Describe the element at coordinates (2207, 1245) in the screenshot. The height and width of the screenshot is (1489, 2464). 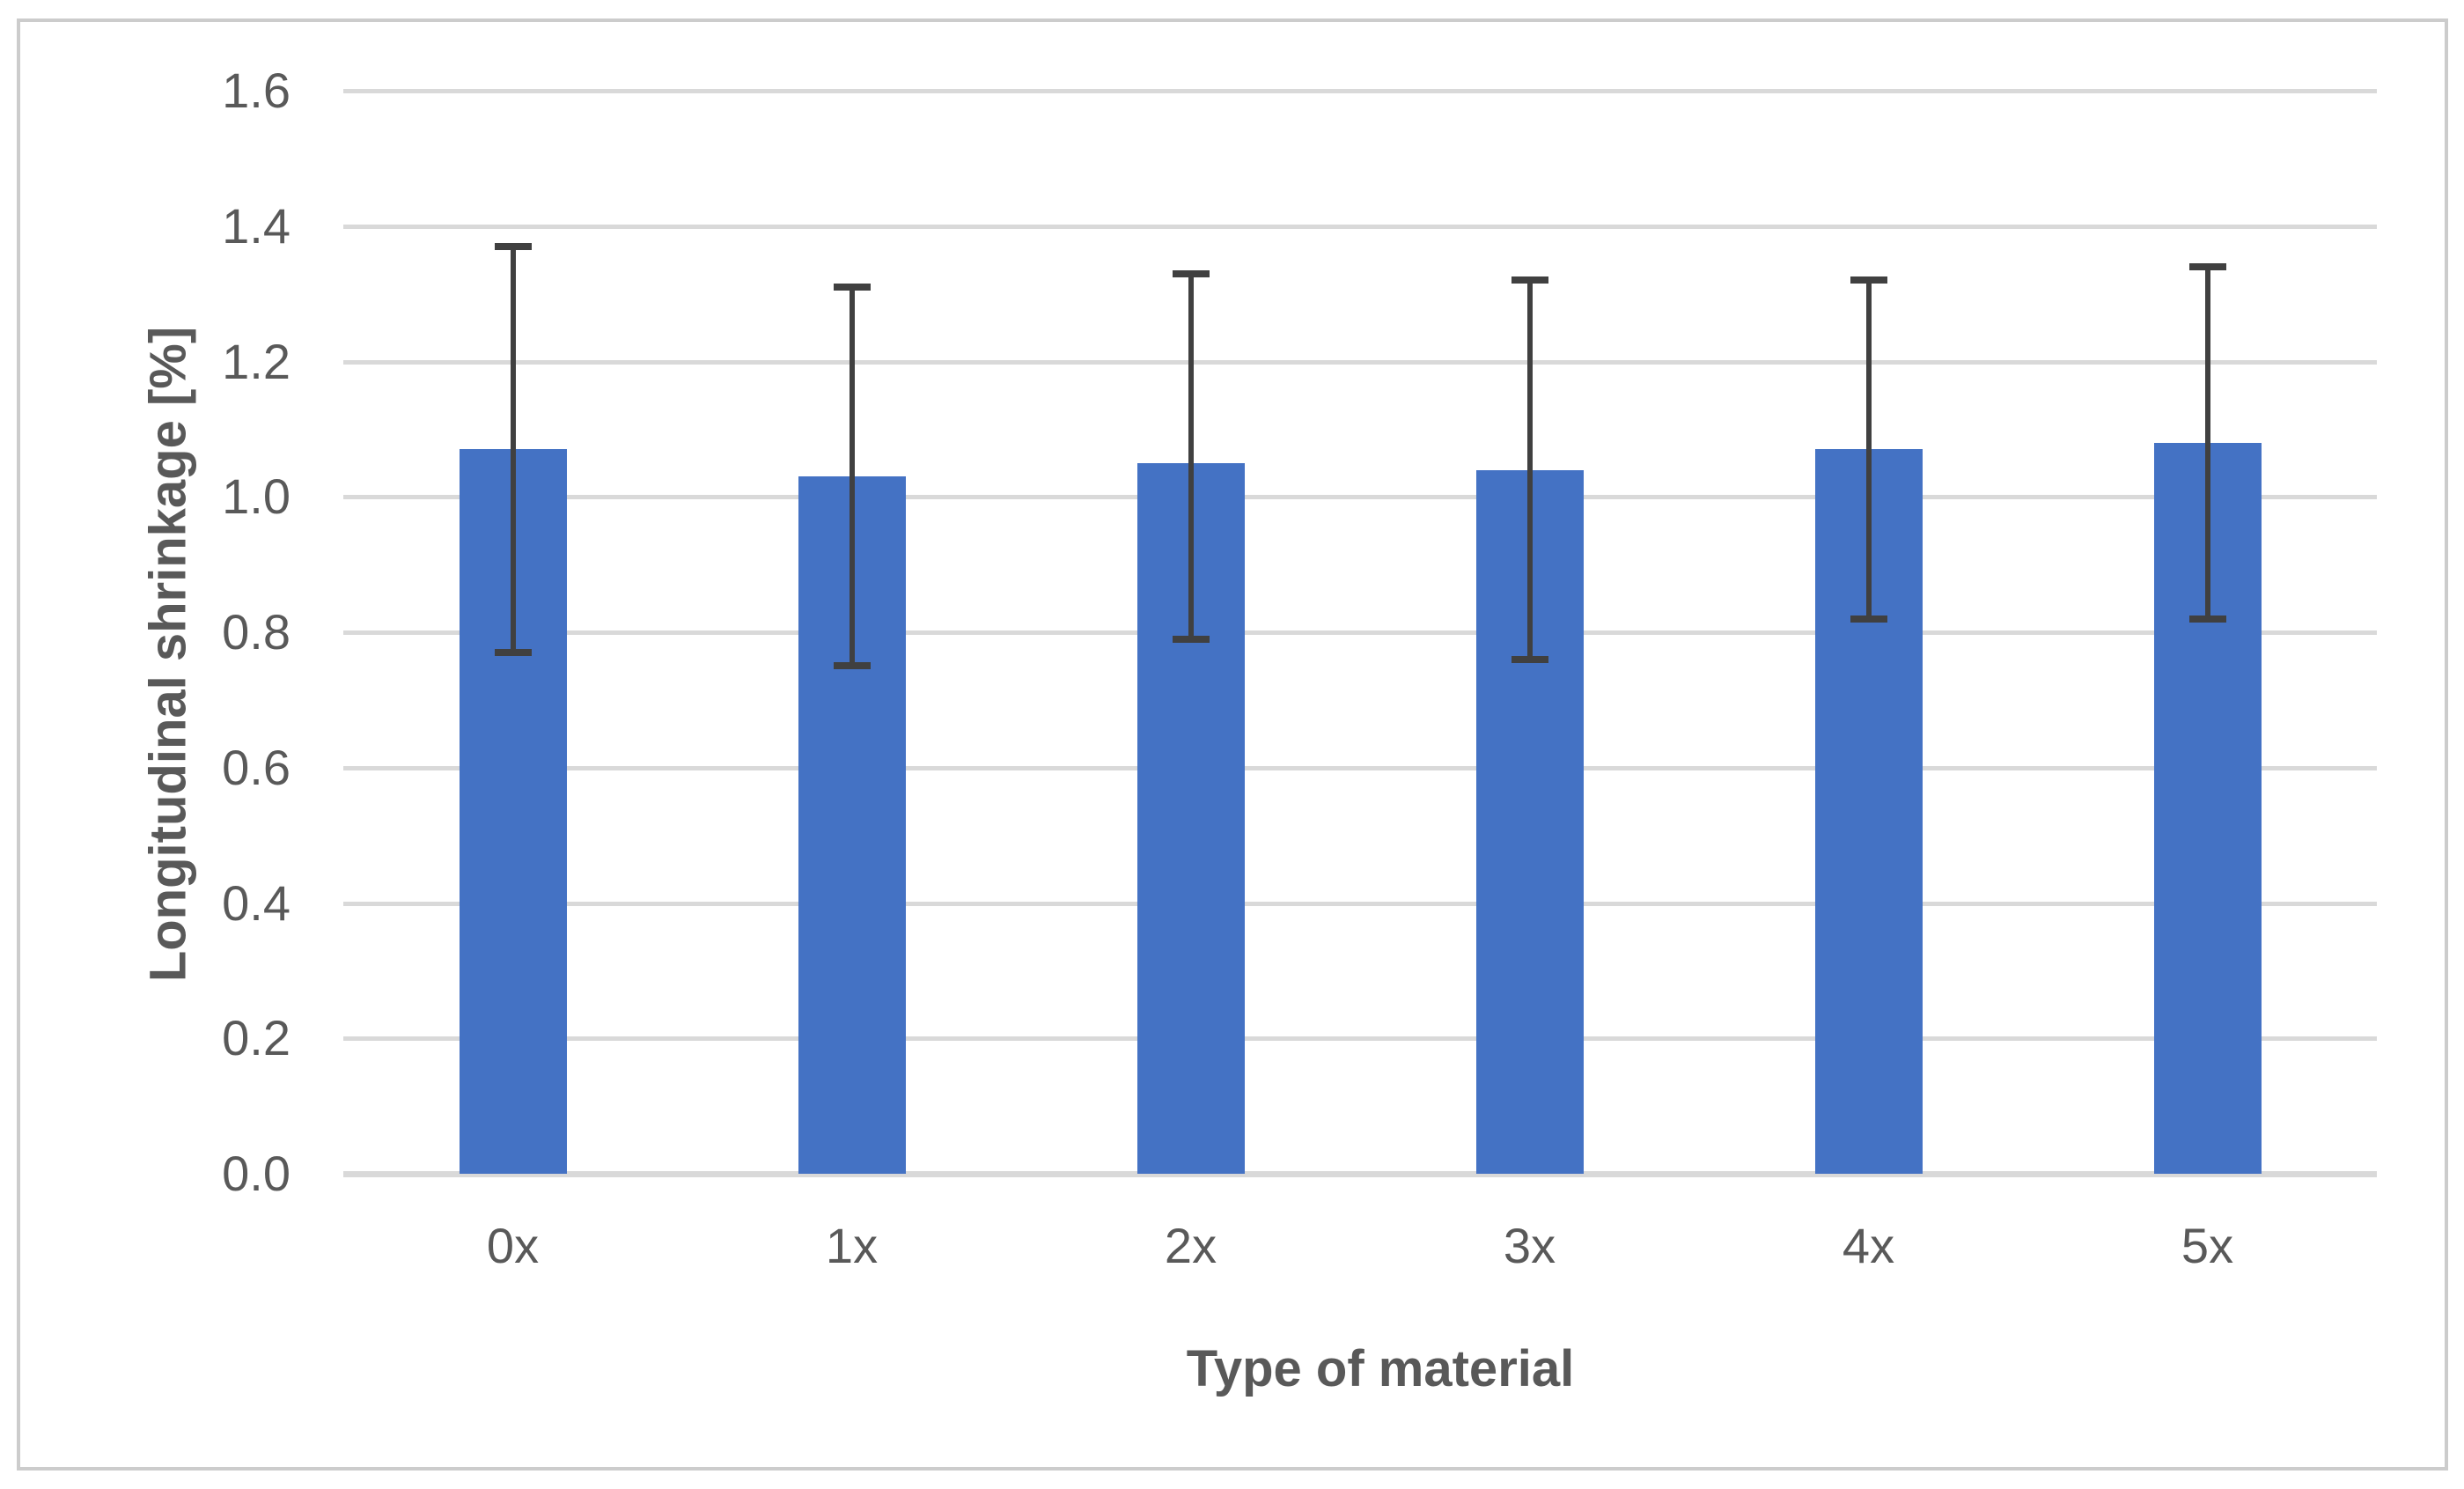
I see `x-category-label: 5x` at that location.